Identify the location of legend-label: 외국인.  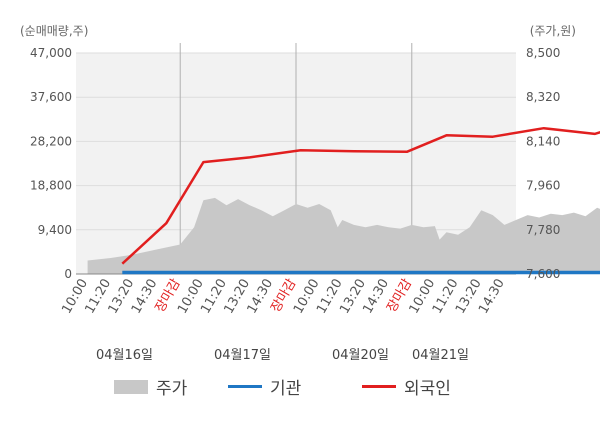
(427, 389).